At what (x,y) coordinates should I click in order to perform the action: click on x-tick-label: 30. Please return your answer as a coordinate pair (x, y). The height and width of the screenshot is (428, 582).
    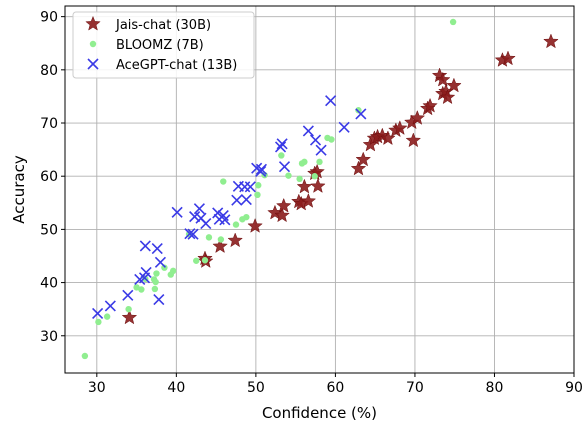
    Looking at the image, I should click on (97, 388).